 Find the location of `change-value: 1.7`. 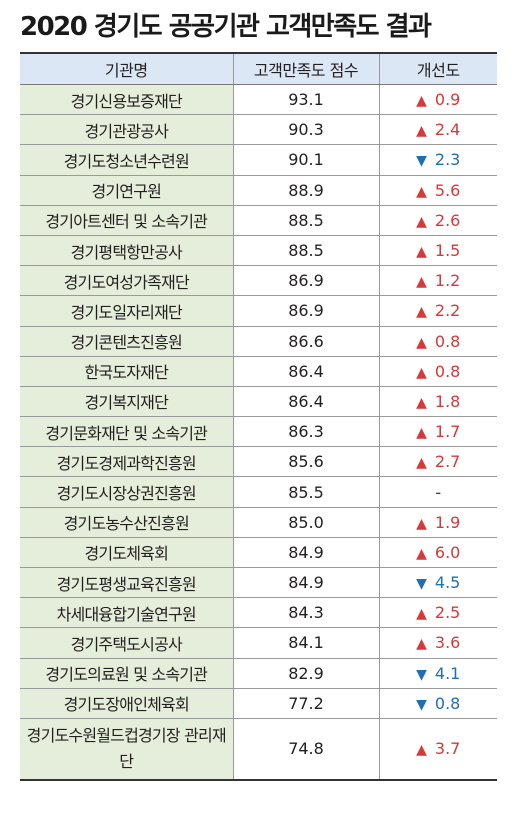

change-value: 1.7 is located at coordinates (447, 432).